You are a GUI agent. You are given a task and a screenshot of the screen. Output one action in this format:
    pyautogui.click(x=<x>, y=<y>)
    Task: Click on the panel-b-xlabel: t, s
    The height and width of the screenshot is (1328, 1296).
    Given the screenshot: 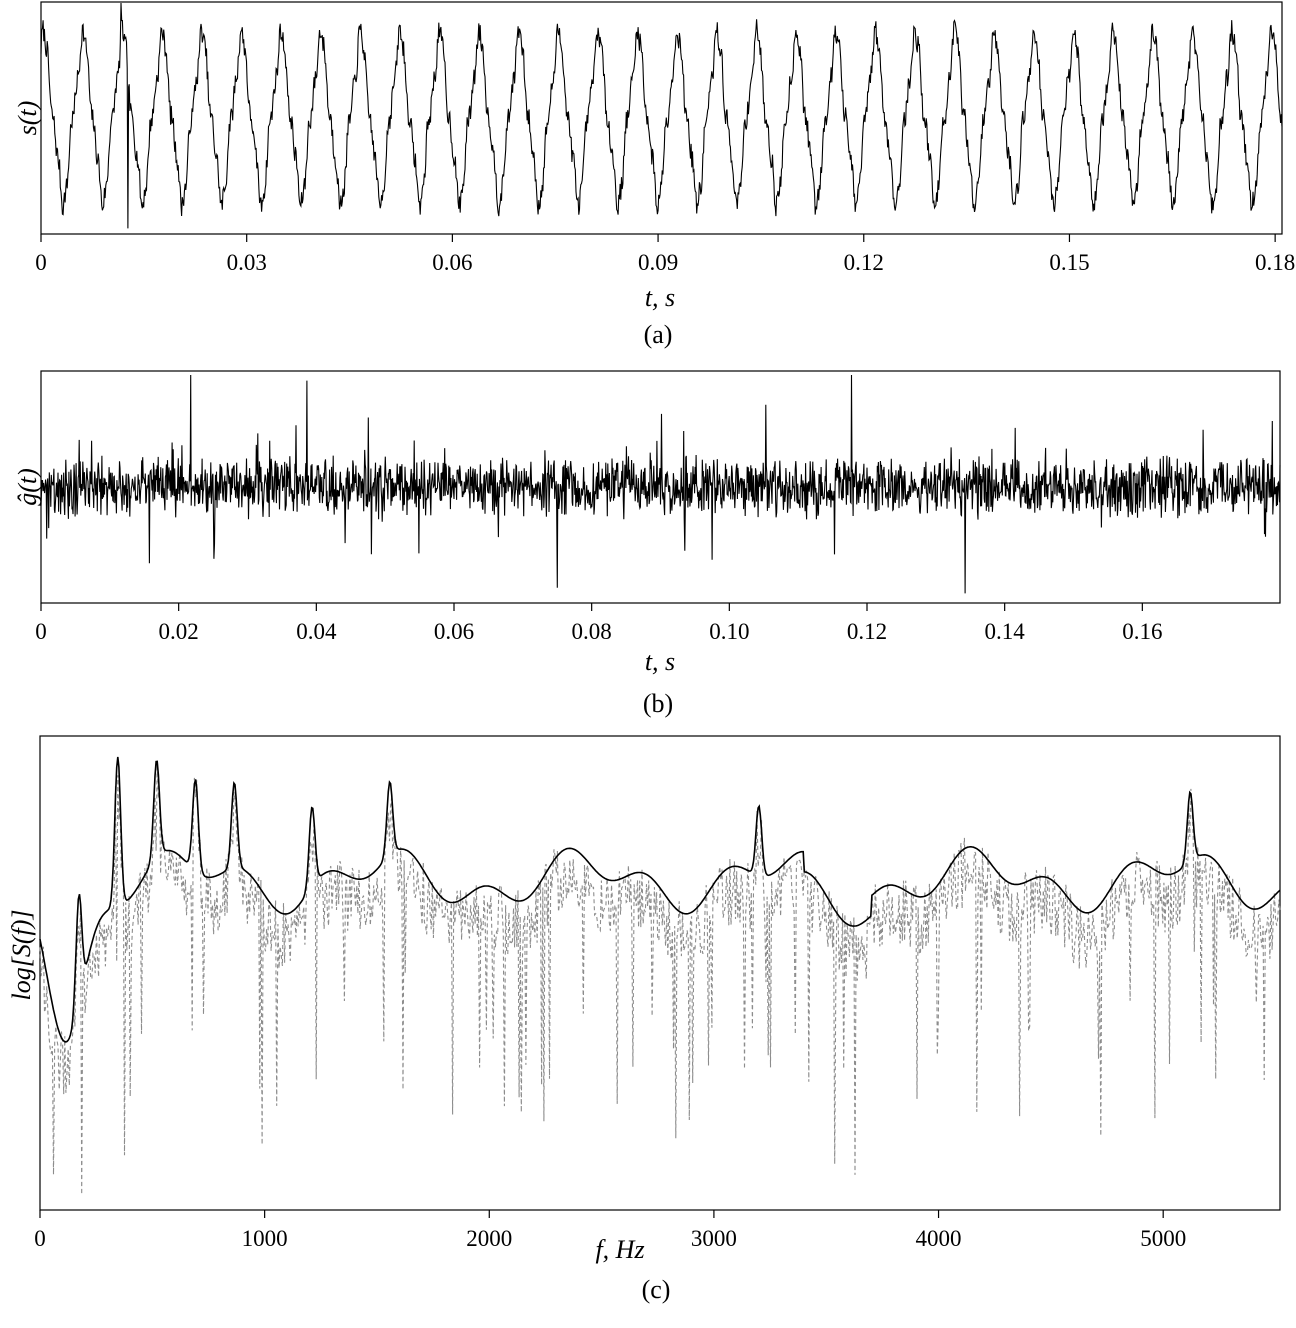 What is the action you would take?
    pyautogui.click(x=660, y=661)
    